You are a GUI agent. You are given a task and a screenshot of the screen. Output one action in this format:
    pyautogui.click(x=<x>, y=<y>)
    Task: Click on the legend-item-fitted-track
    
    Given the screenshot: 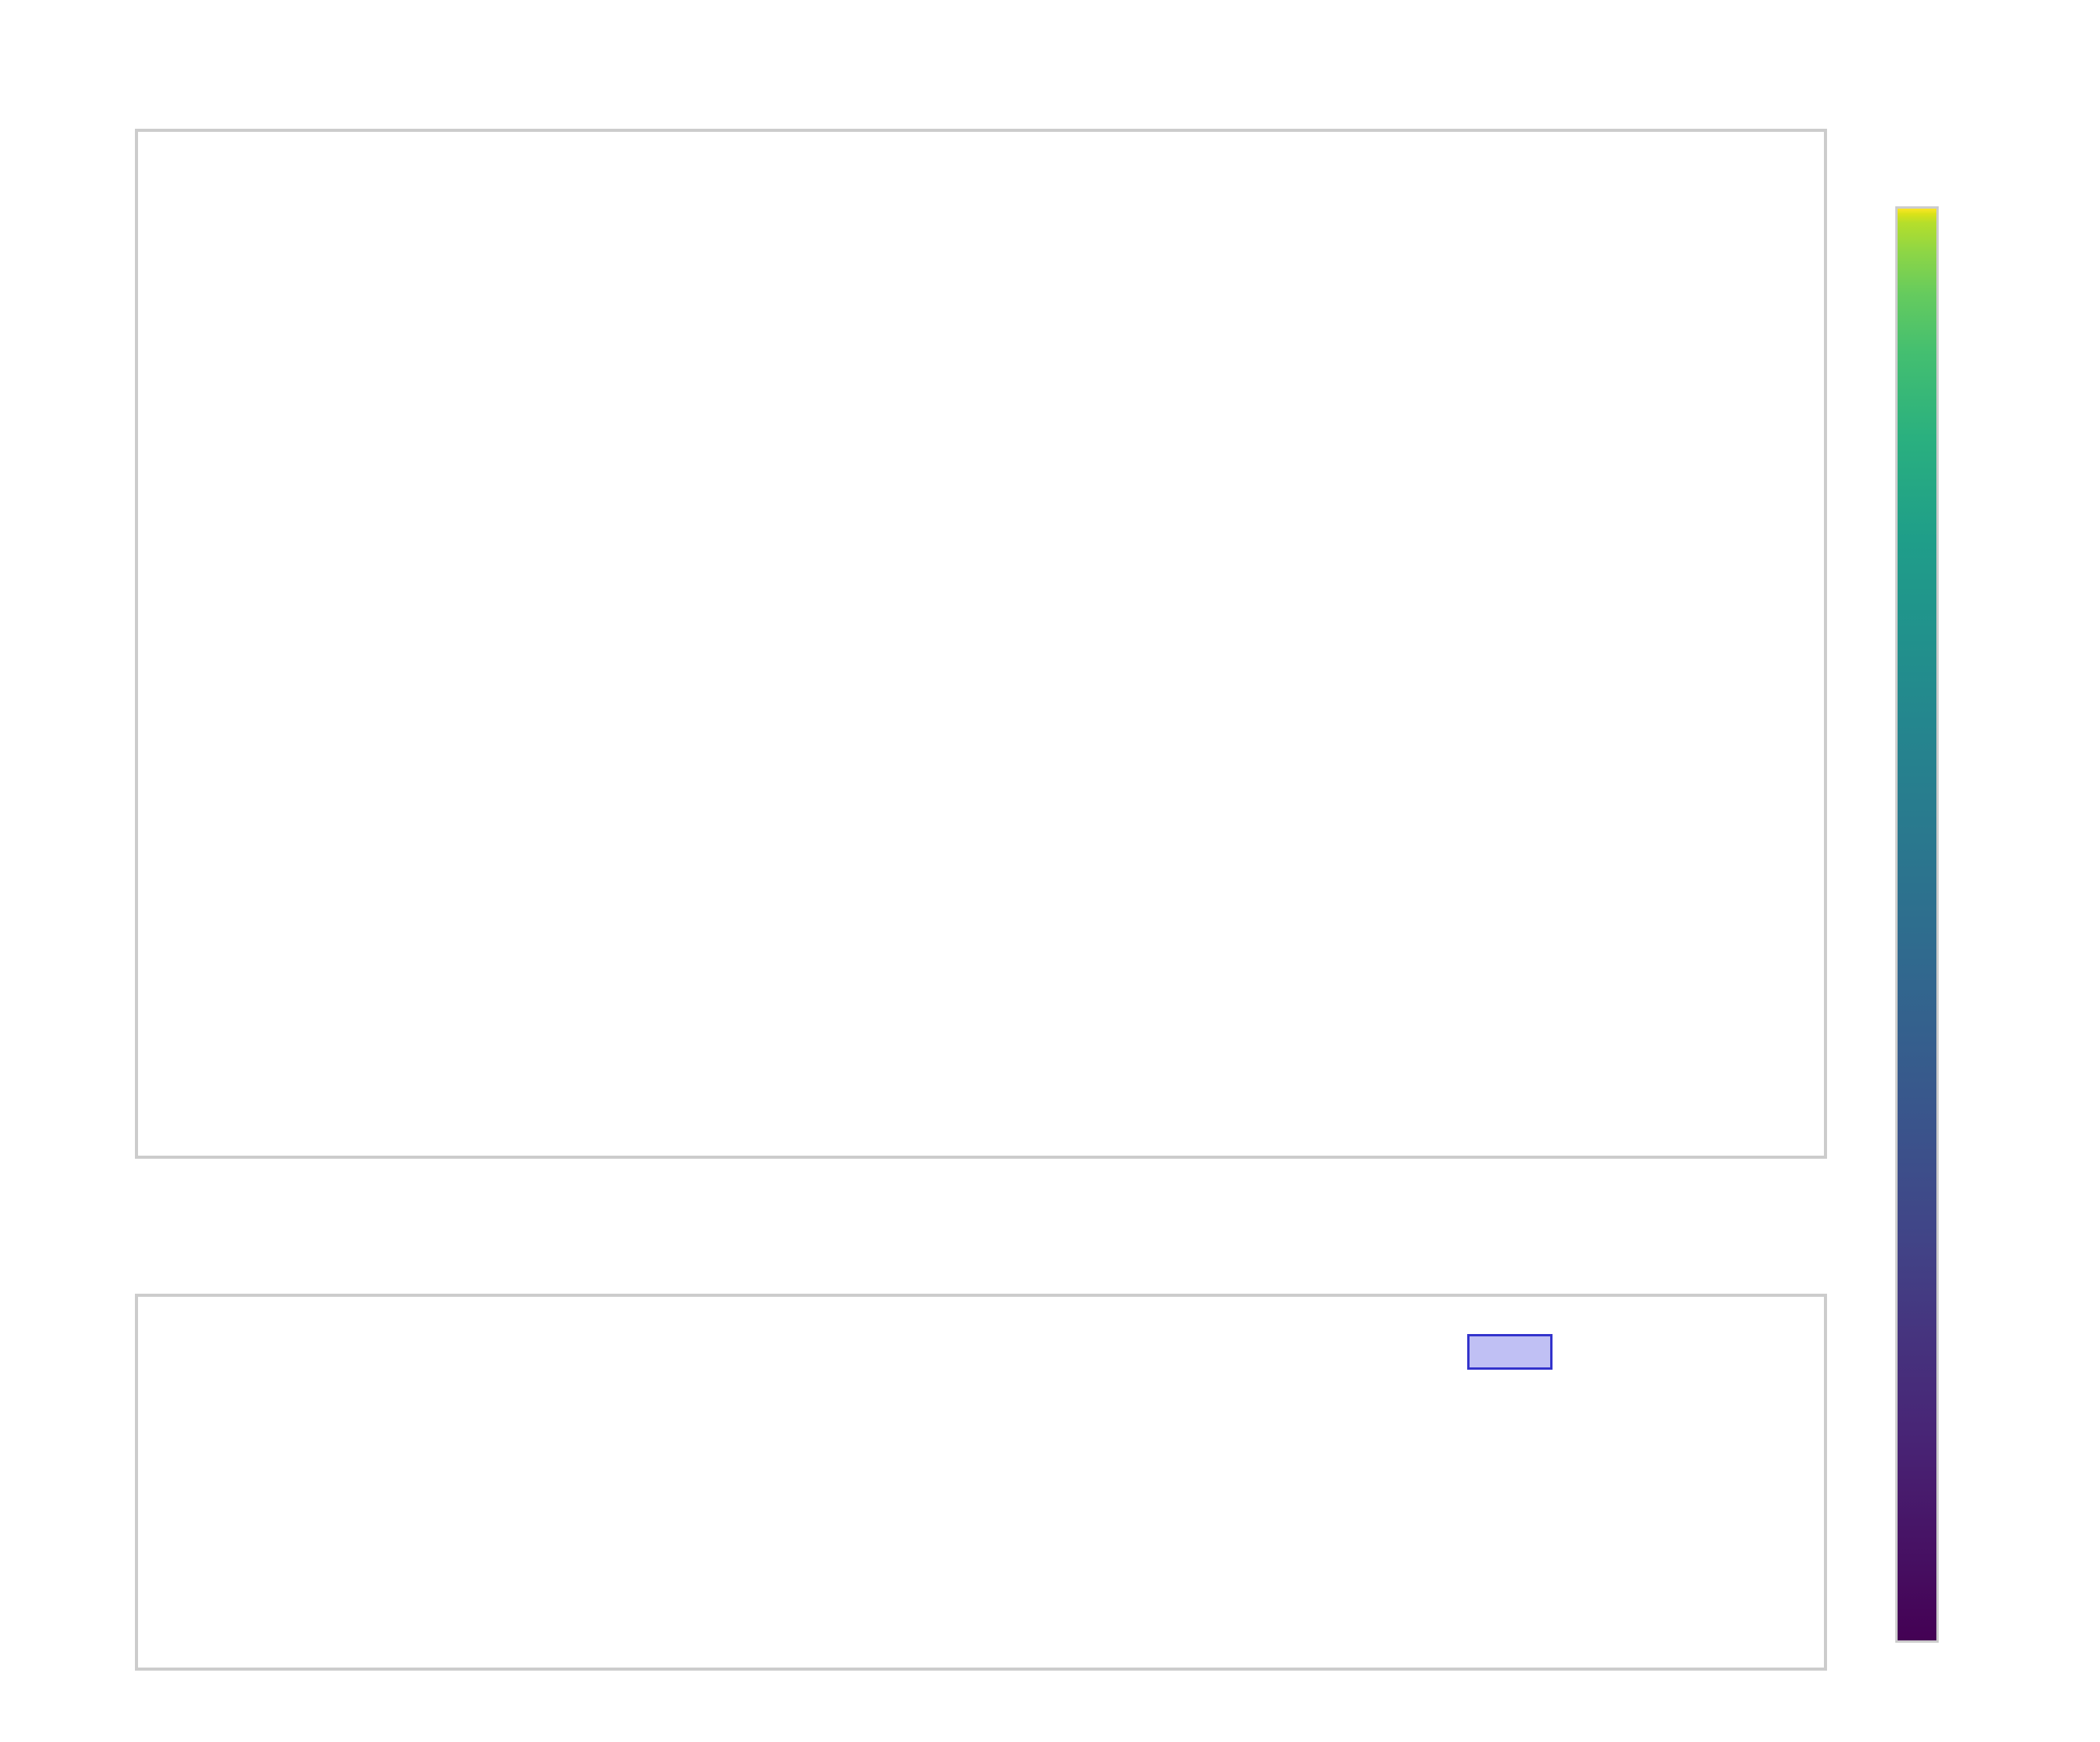 What is the action you would take?
    pyautogui.click(x=395, y=223)
    